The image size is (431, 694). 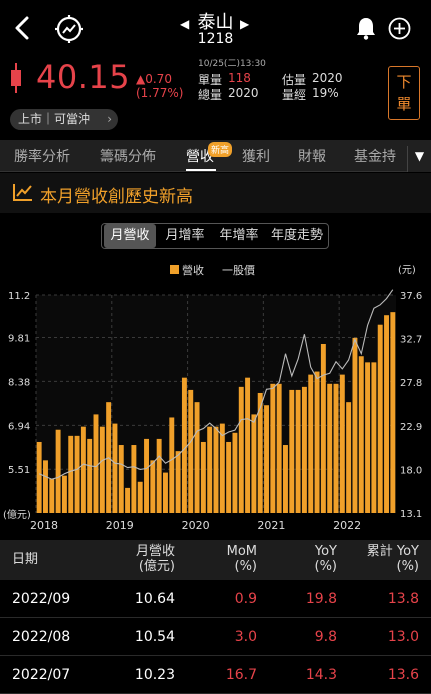 I want to click on legend-revenue-swatch, so click(x=174, y=269).